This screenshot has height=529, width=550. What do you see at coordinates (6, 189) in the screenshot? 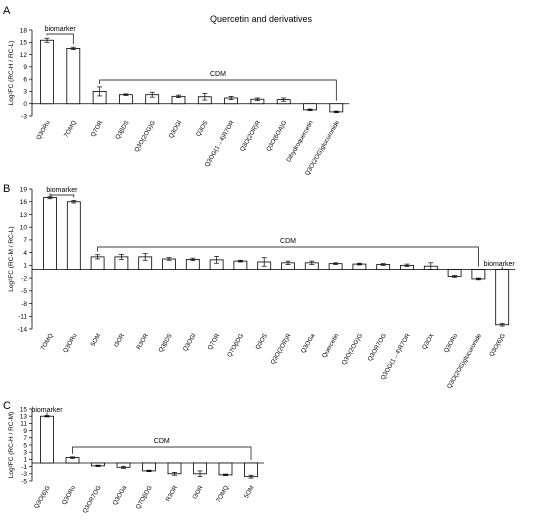
I see `panel-label: B` at bounding box center [6, 189].